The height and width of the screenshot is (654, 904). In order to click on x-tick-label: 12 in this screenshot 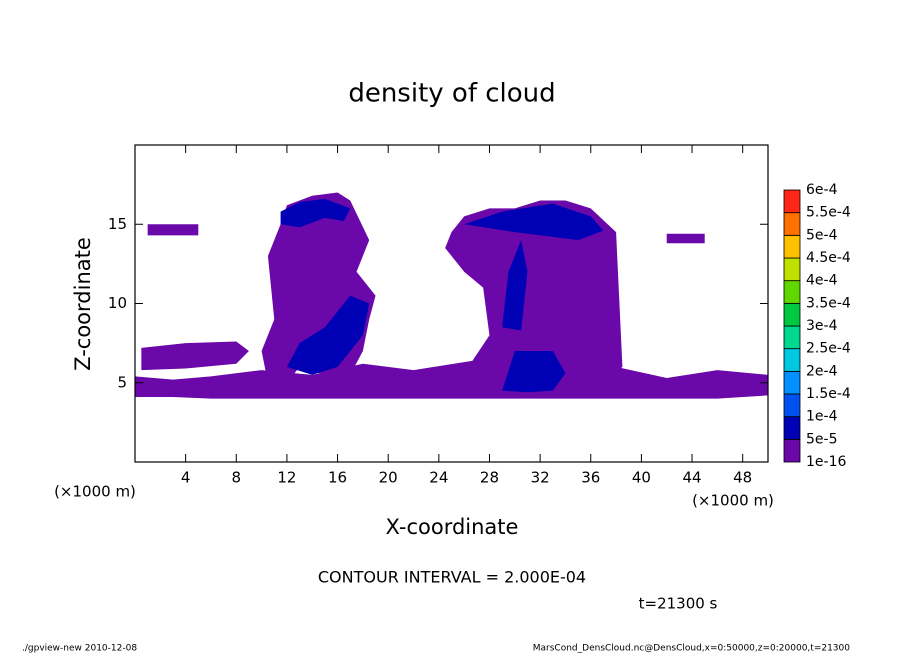, I will do `click(286, 478)`.